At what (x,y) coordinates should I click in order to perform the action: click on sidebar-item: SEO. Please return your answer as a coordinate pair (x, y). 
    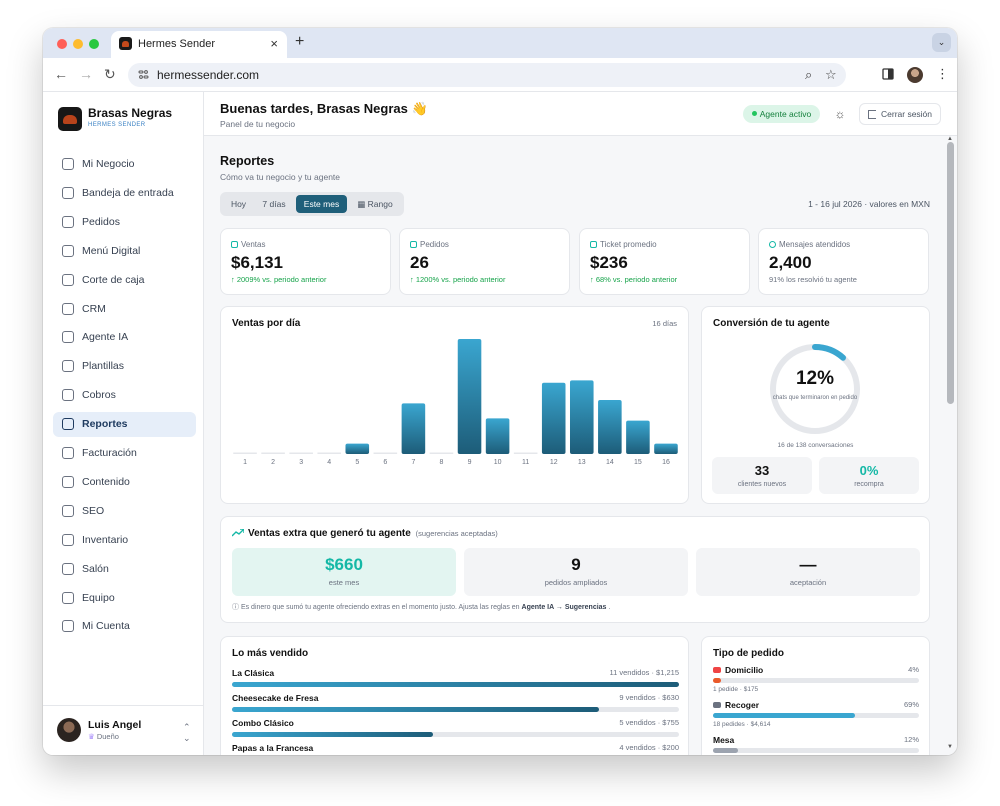
    Looking at the image, I should click on (124, 511).